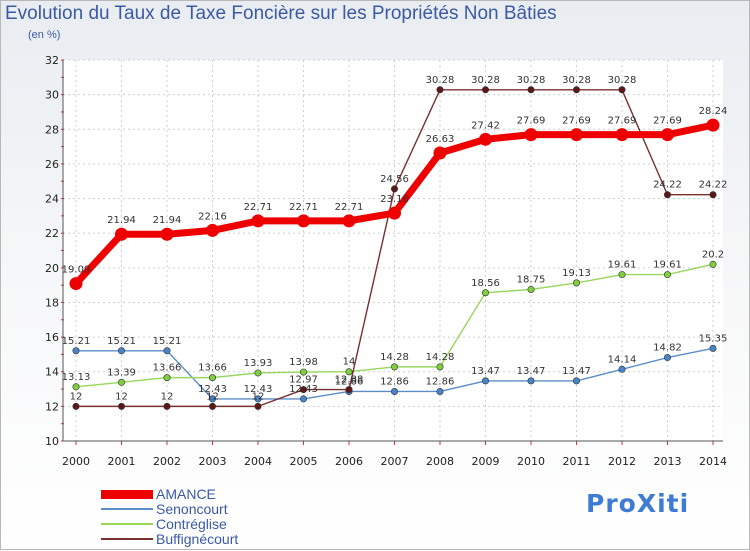  I want to click on data-label-senoncourt: 15.21, so click(167, 341).